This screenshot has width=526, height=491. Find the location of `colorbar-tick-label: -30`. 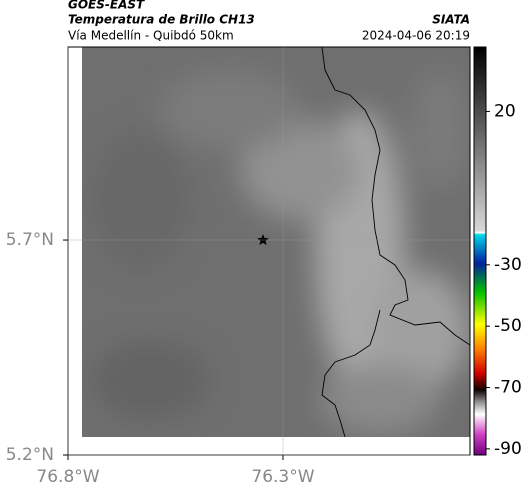

colorbar-tick-label: -30 is located at coordinates (508, 265).